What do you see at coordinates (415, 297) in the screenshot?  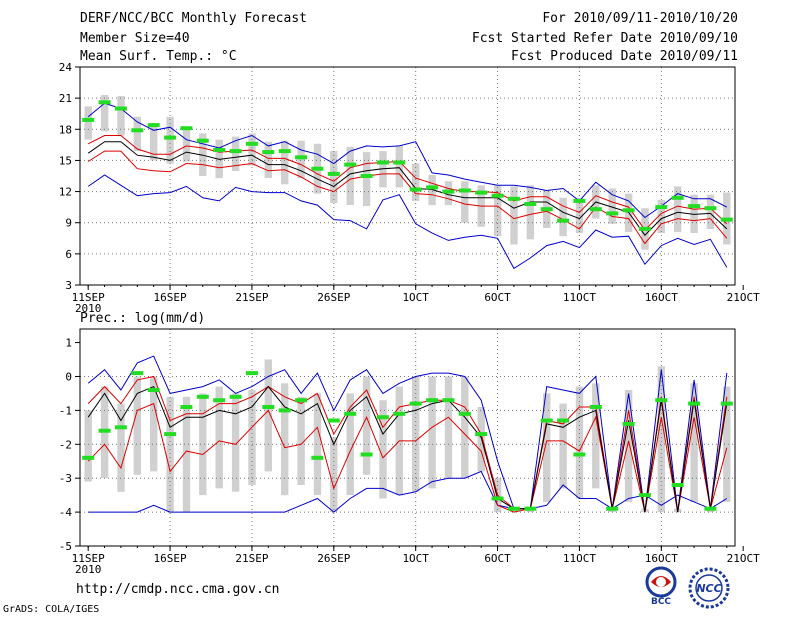 I see `temp-xtick-label-4: 1OCT` at bounding box center [415, 297].